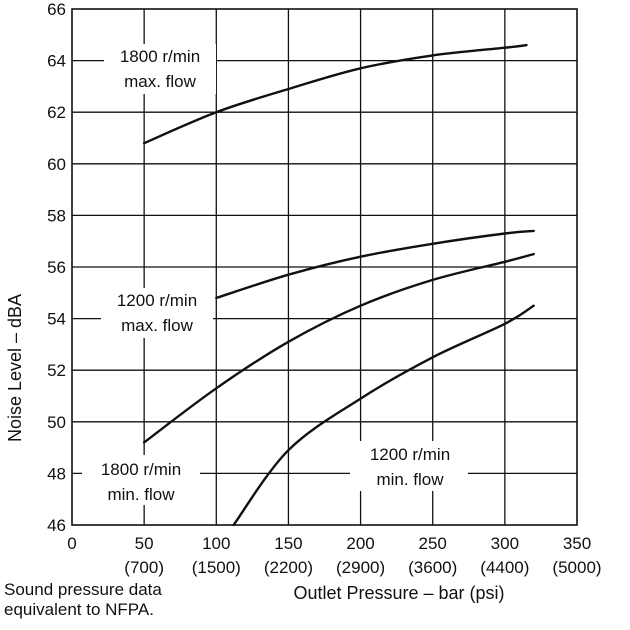 The width and height of the screenshot is (630, 630). What do you see at coordinates (360, 543) in the screenshot?
I see `x-tick-label: 200` at bounding box center [360, 543].